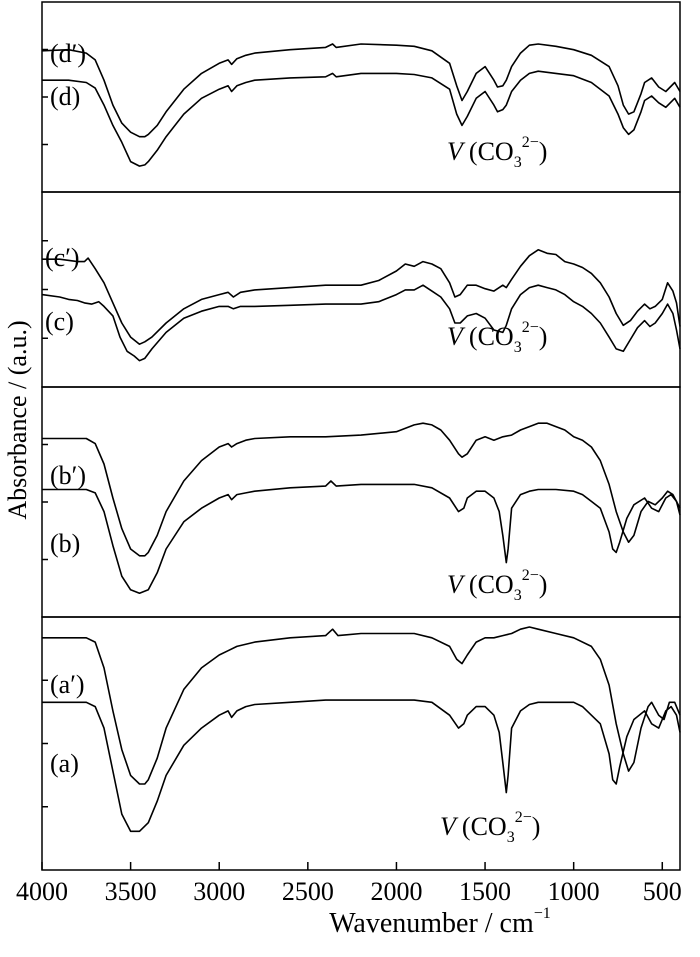 This screenshot has width=700, height=957. I want to click on x-axis-label-exponent: −1, so click(542, 913).